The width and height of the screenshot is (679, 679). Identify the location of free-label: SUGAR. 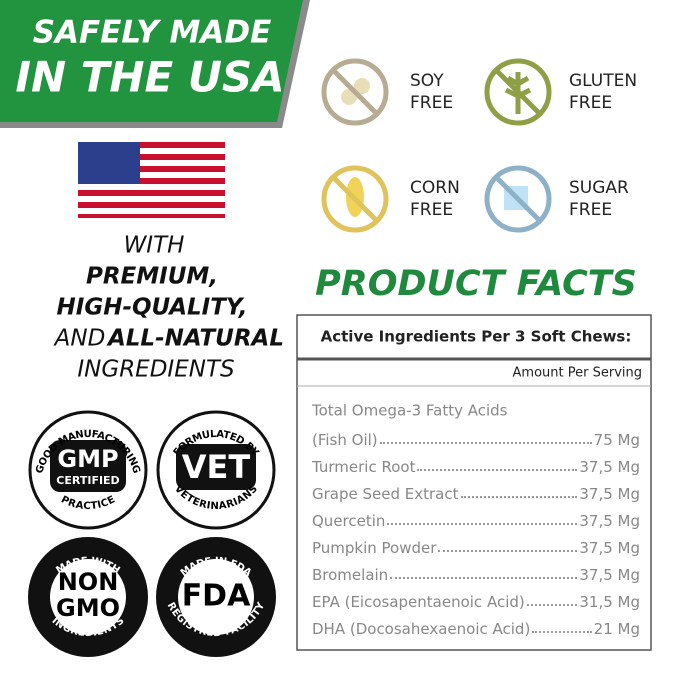
(599, 188).